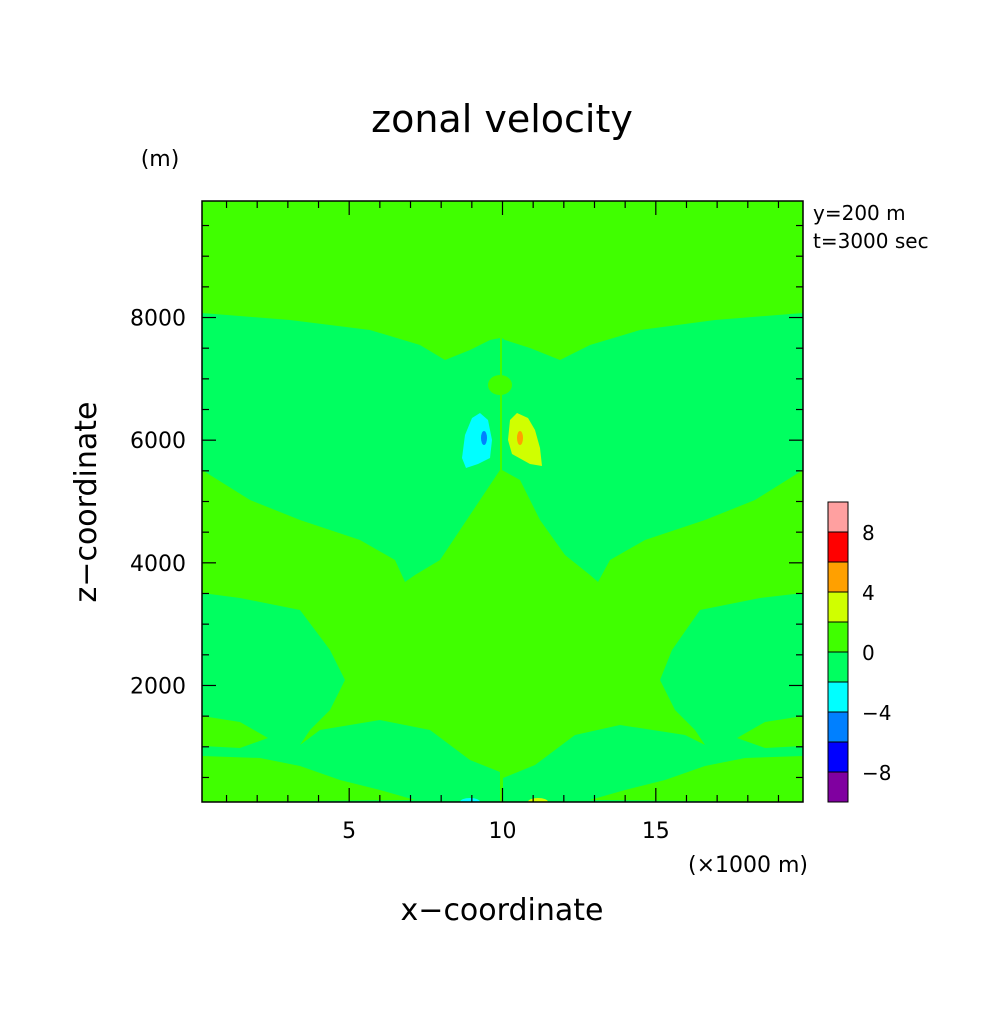 The height and width of the screenshot is (1009, 1004). Describe the element at coordinates (696, 779) in the screenshot. I see `field-strip-right` at that location.